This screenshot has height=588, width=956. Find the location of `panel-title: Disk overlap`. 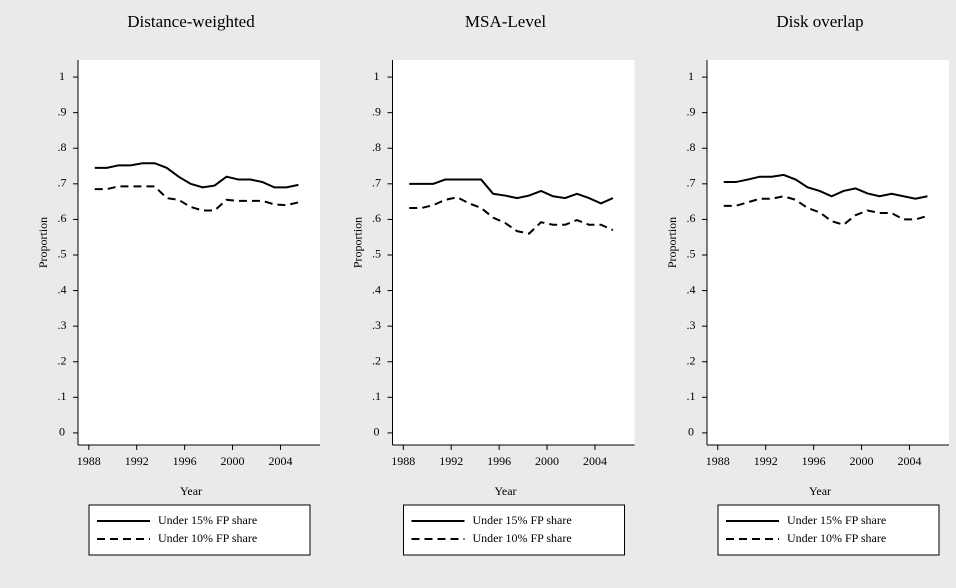

panel-title: Disk overlap is located at coordinates (819, 21).